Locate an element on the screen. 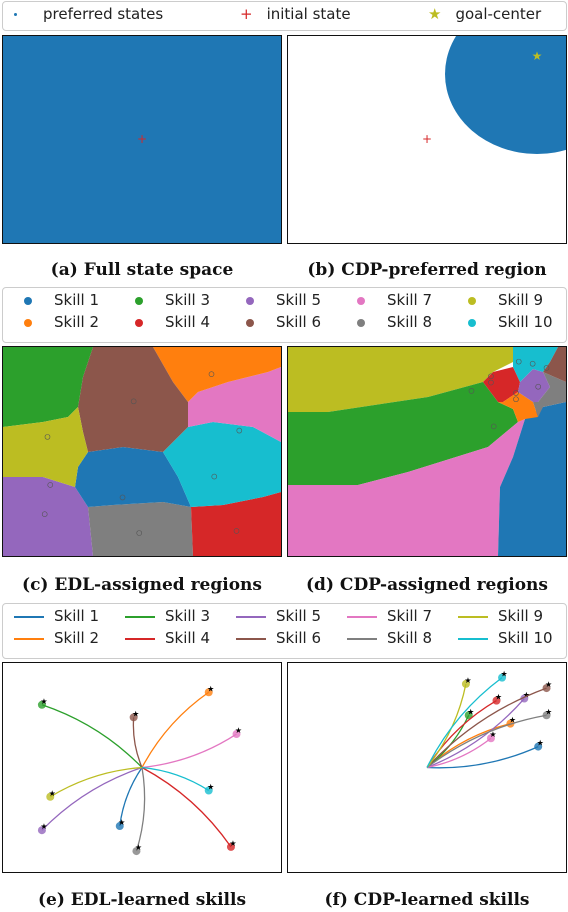  panel-a-full-state-space: + is located at coordinates (142, 139).